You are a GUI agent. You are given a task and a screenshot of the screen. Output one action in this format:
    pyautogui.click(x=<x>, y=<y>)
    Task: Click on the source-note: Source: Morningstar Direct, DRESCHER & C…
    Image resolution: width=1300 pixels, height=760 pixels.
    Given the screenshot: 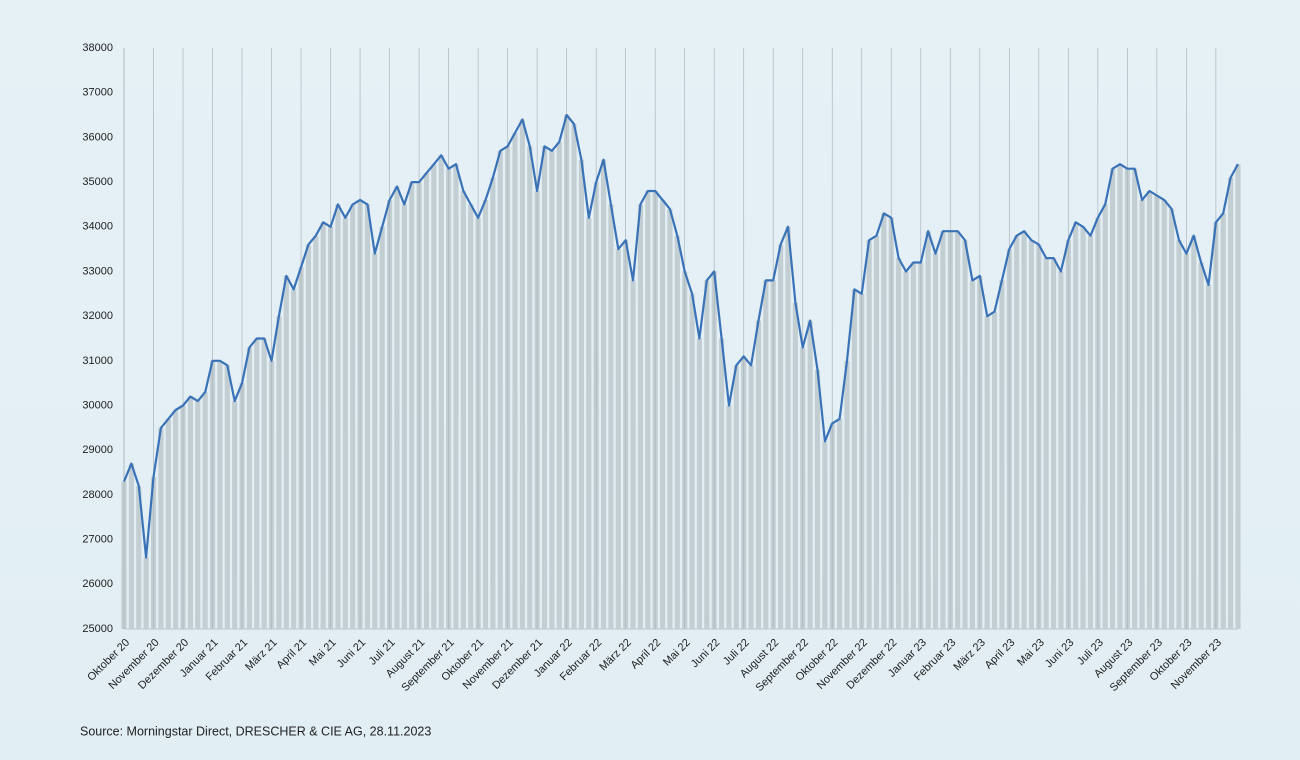 What is the action you would take?
    pyautogui.click(x=255, y=731)
    